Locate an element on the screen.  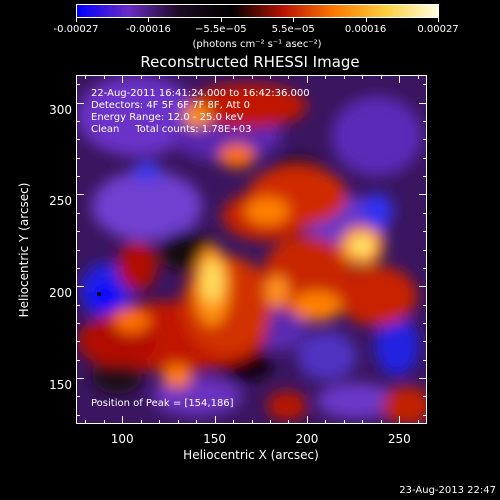
image-title: Reconstructed RHESSI Image is located at coordinates (250, 62).